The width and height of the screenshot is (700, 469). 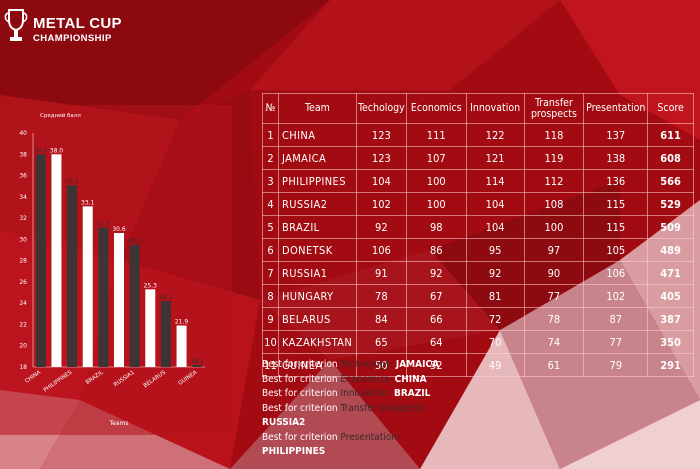 I want to click on y-tick-label: 36, so click(x=23, y=176).